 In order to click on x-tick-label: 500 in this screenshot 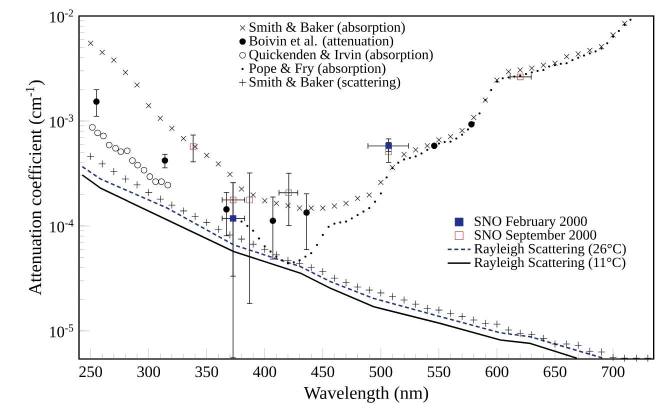, I will do `click(381, 372)`.